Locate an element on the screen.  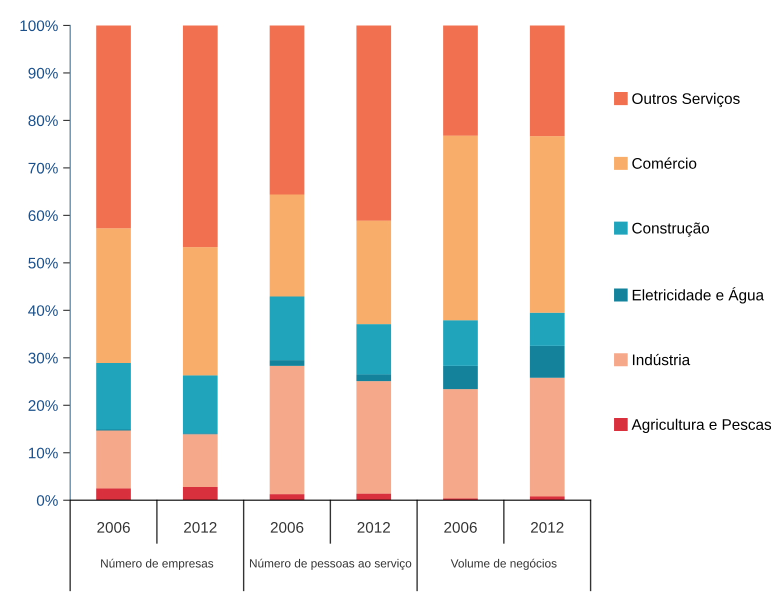
y-tick-label: 60% is located at coordinates (43, 216).